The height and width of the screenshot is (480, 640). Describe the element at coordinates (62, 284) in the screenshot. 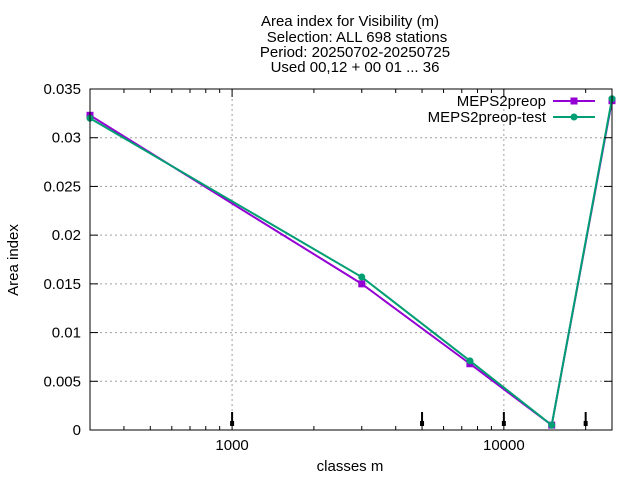

I see `y-tick-label: 0.015` at that location.